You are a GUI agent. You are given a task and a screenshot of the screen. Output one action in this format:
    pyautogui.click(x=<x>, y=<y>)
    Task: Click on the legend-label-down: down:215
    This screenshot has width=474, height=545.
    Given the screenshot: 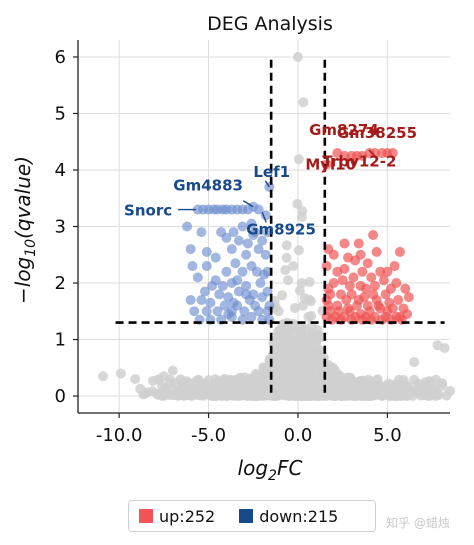 What is the action you would take?
    pyautogui.click(x=299, y=516)
    